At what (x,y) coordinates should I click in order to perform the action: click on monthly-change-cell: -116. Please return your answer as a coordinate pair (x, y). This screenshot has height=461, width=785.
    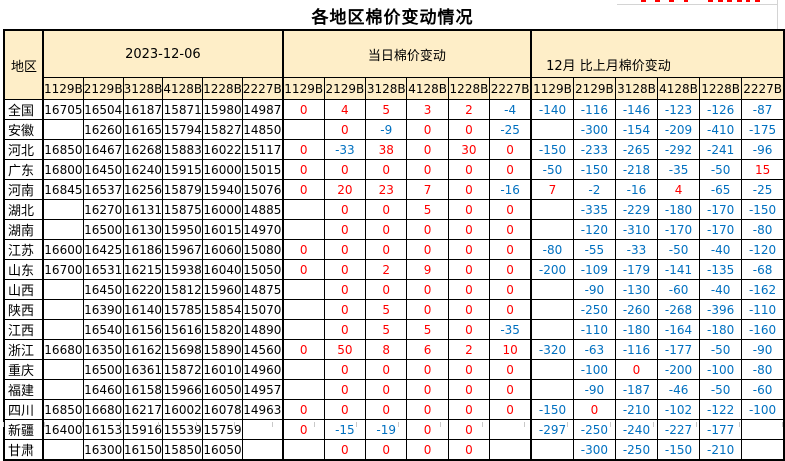
    Looking at the image, I should click on (594, 109).